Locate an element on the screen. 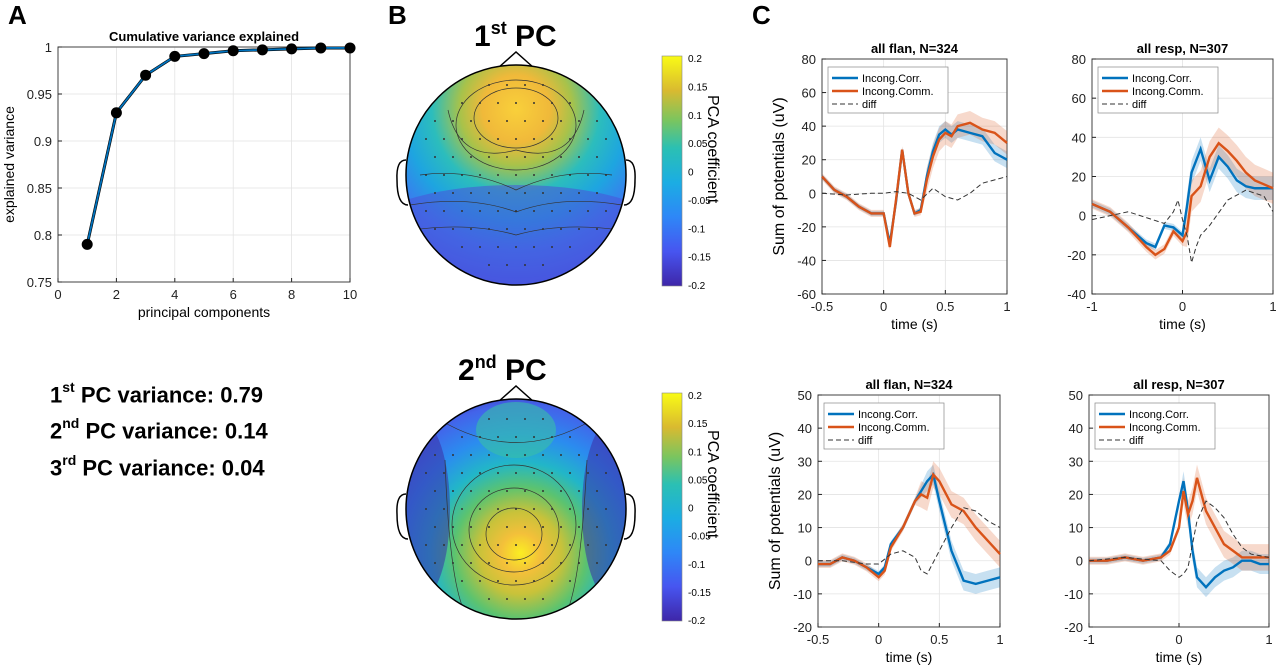 The height and width of the screenshot is (668, 1280). y-tick-label: 30 is located at coordinates (1076, 461).